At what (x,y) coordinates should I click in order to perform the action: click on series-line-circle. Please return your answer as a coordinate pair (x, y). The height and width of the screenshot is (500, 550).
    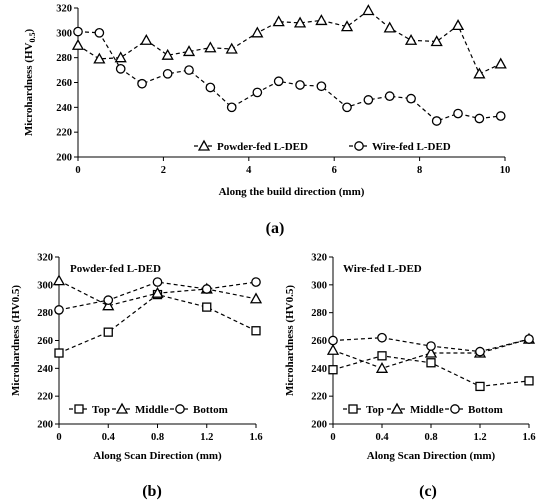
    Looking at the image, I should click on (157, 296).